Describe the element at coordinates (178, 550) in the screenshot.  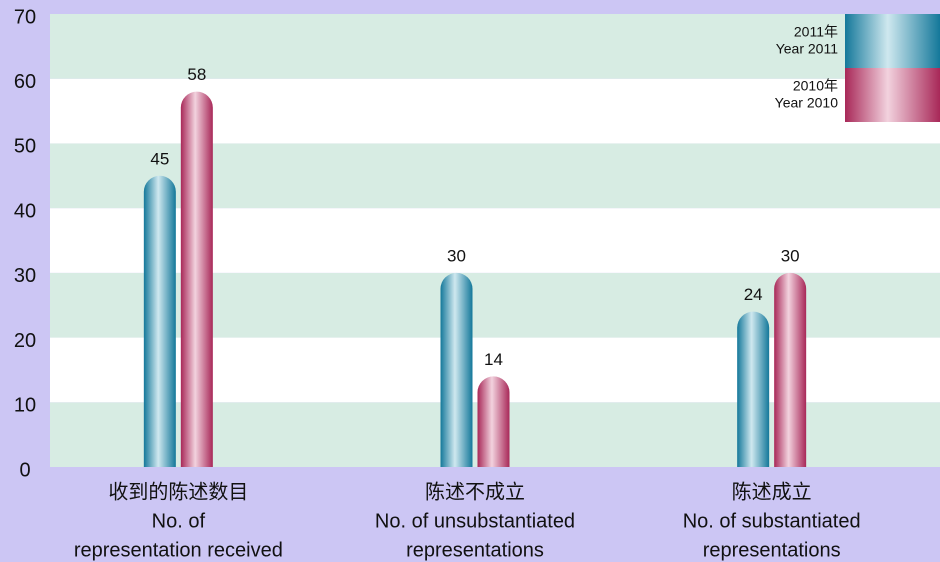
I see `x-tick-label: representation received` at that location.